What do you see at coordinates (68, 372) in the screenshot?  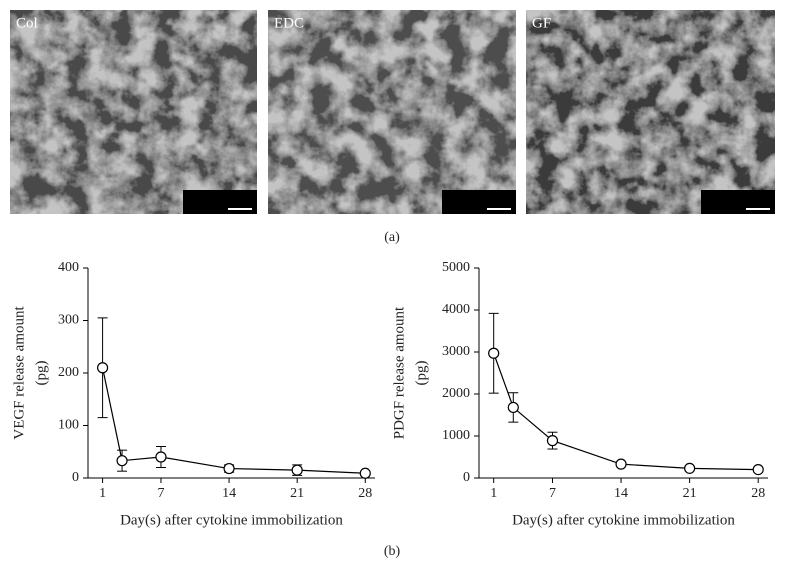 I see `y-tick-label: 200` at bounding box center [68, 372].